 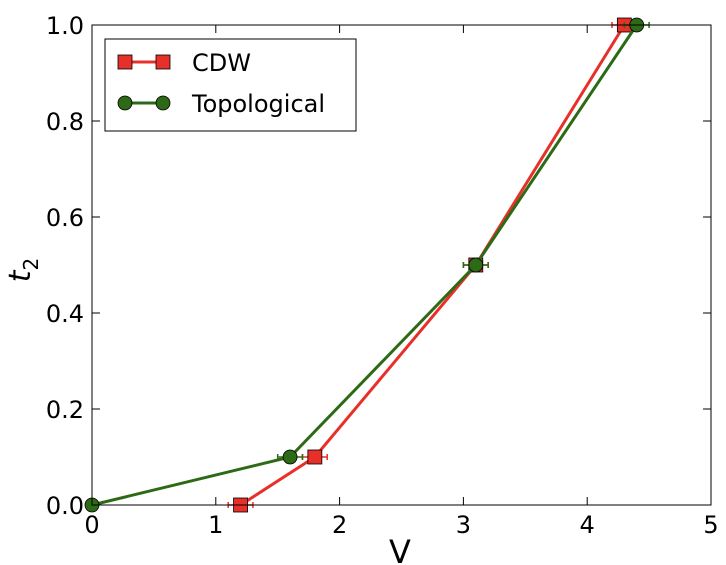 I want to click on legend-label: Topological, so click(x=258, y=104).